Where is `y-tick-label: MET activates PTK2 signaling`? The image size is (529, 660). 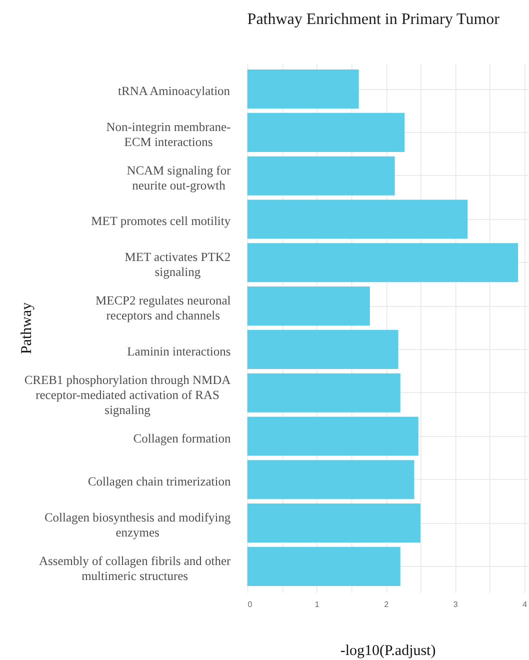 y-tick-label: MET activates PTK2 signaling is located at coordinates (177, 265).